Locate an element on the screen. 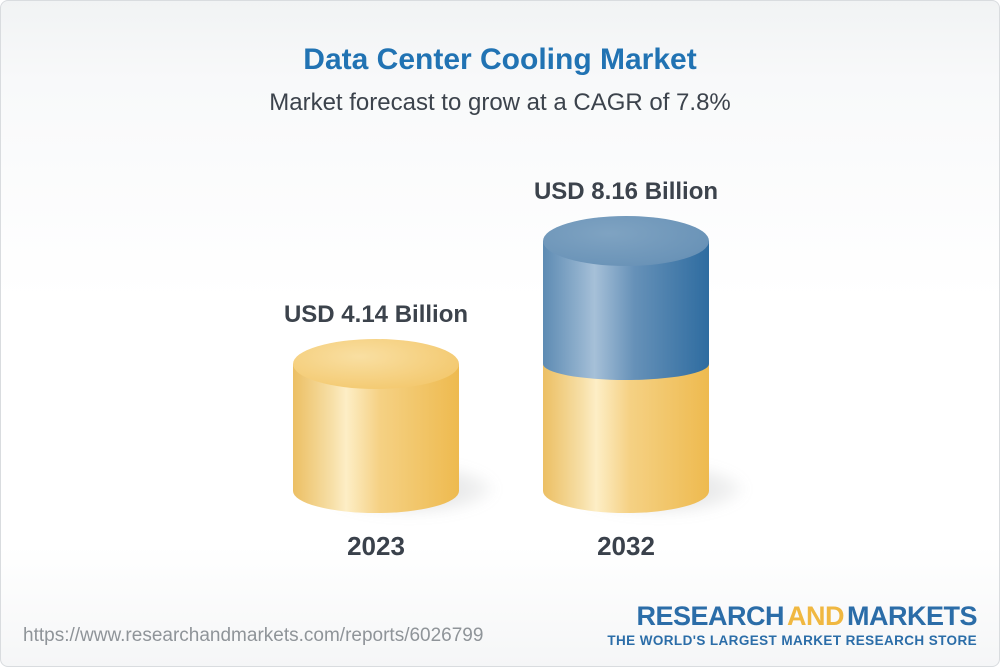 The height and width of the screenshot is (667, 1000). category-label-2032: 2032 is located at coordinates (626, 546).